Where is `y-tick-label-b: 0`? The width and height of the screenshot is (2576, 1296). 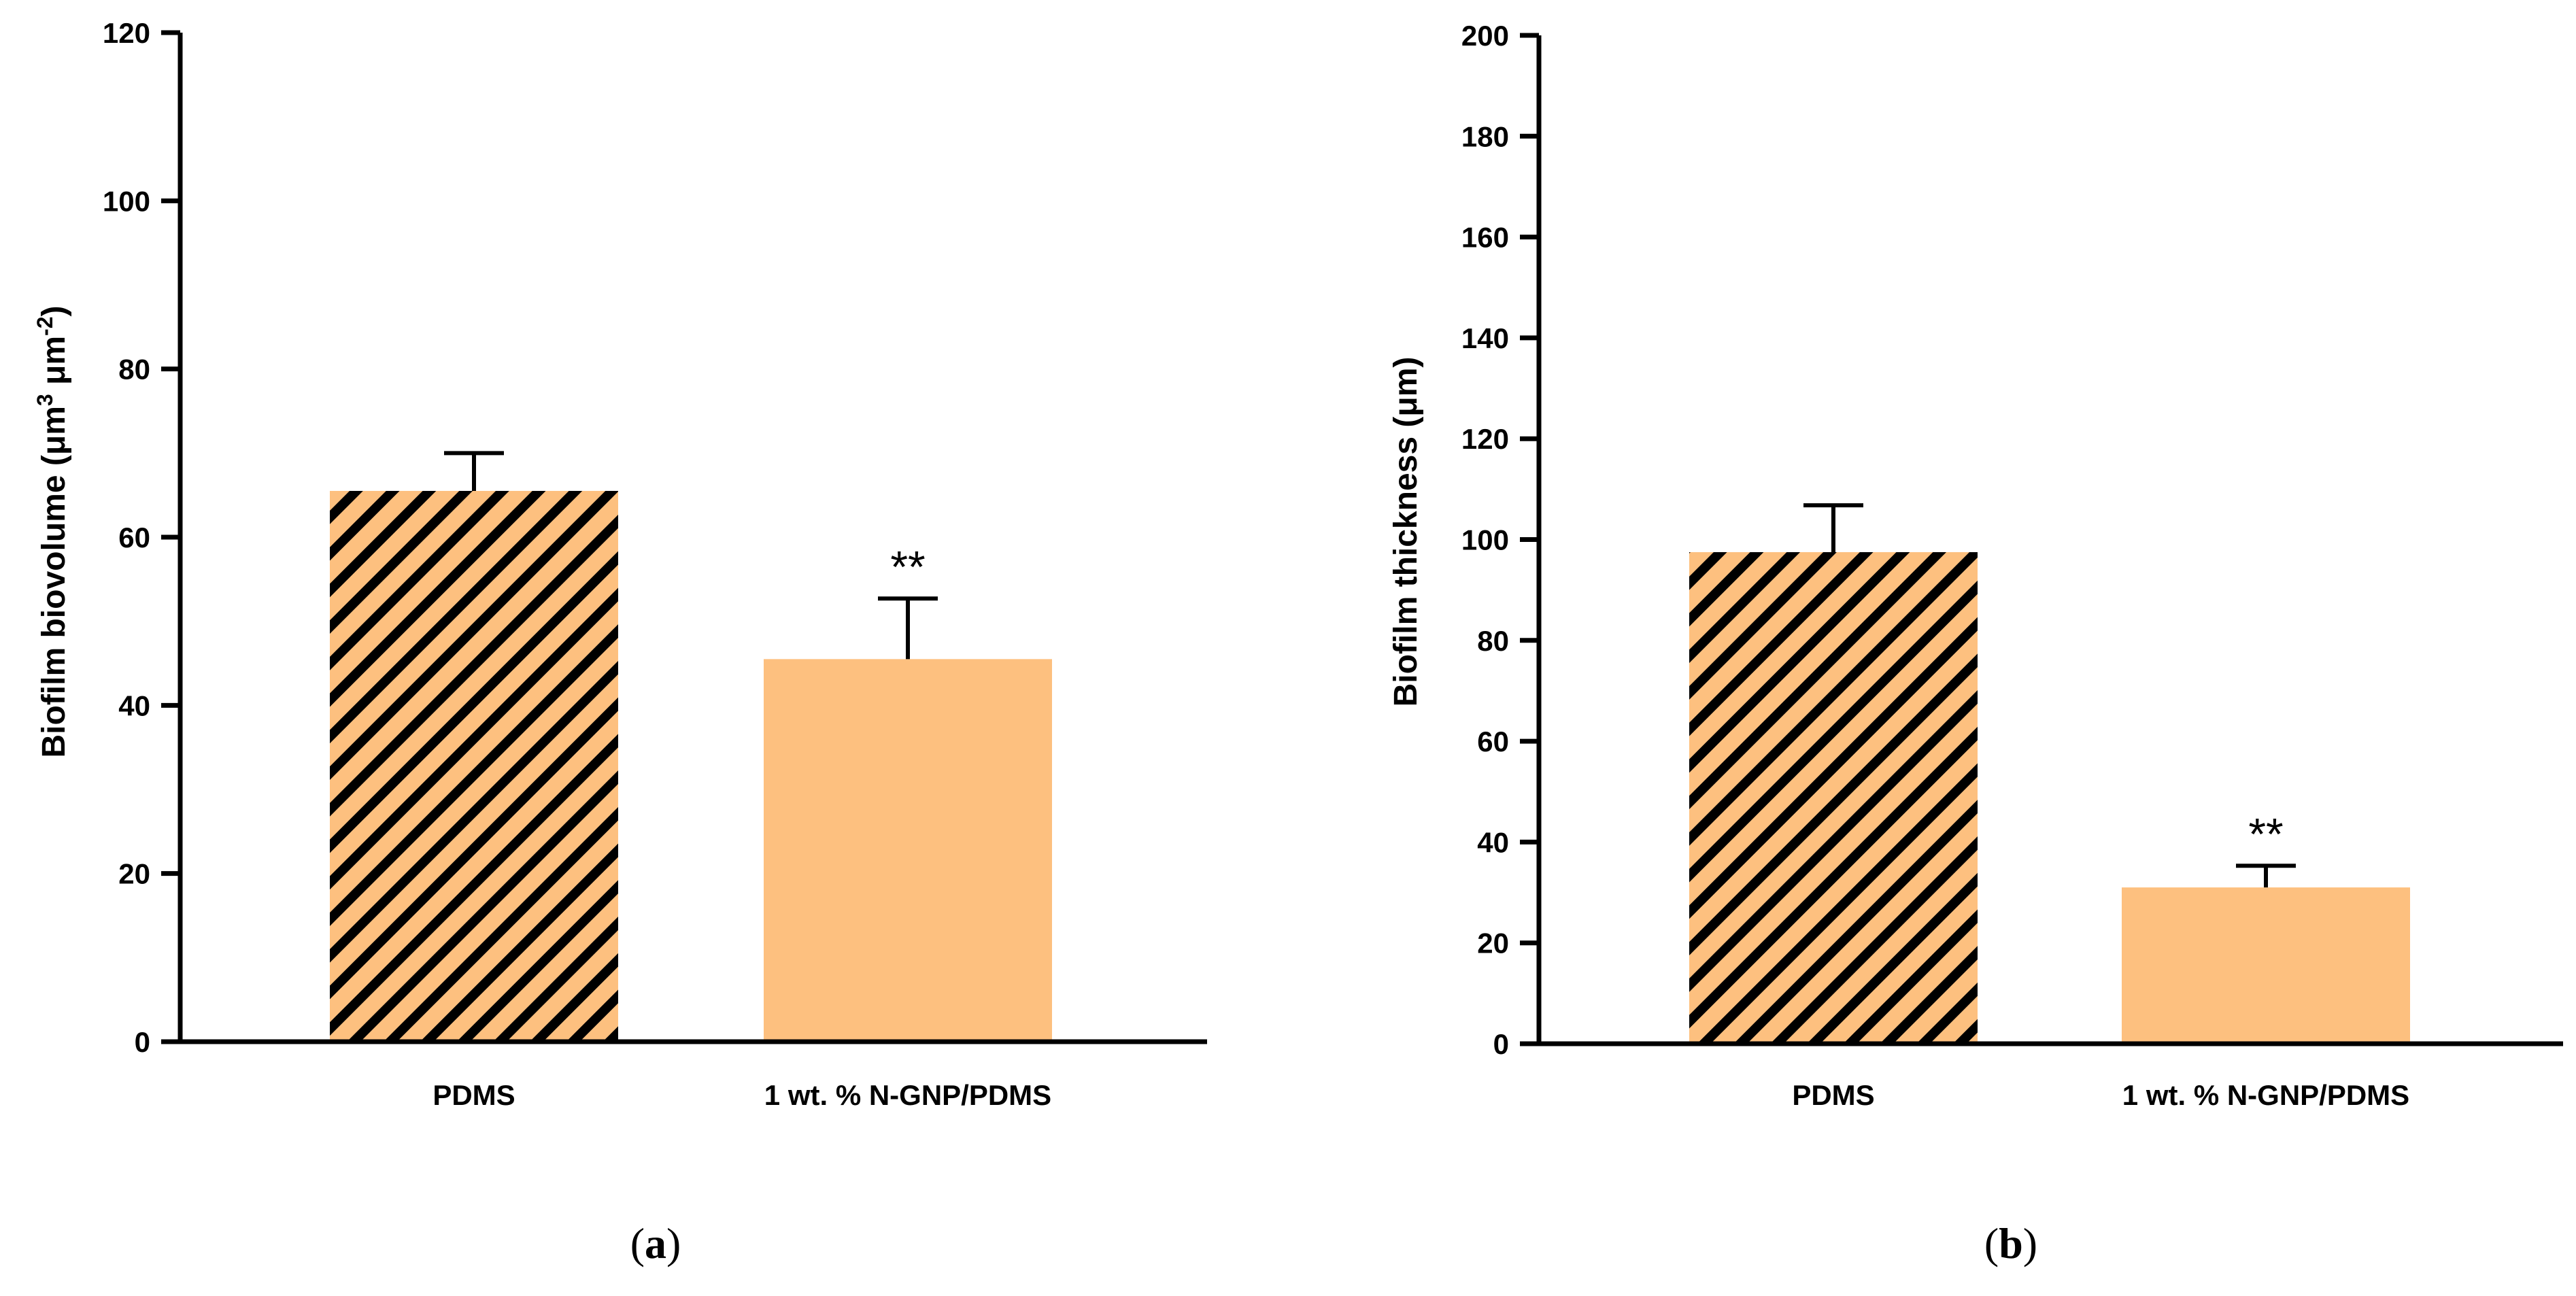
y-tick-label-b: 0 is located at coordinates (1501, 1044).